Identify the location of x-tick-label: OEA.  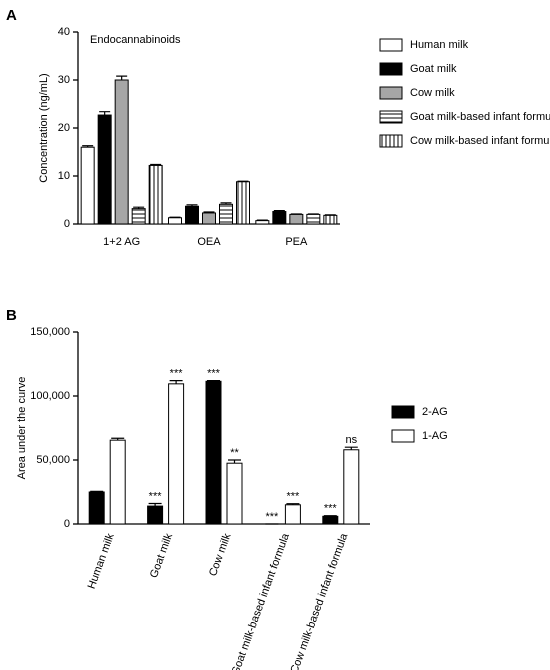
(209, 242).